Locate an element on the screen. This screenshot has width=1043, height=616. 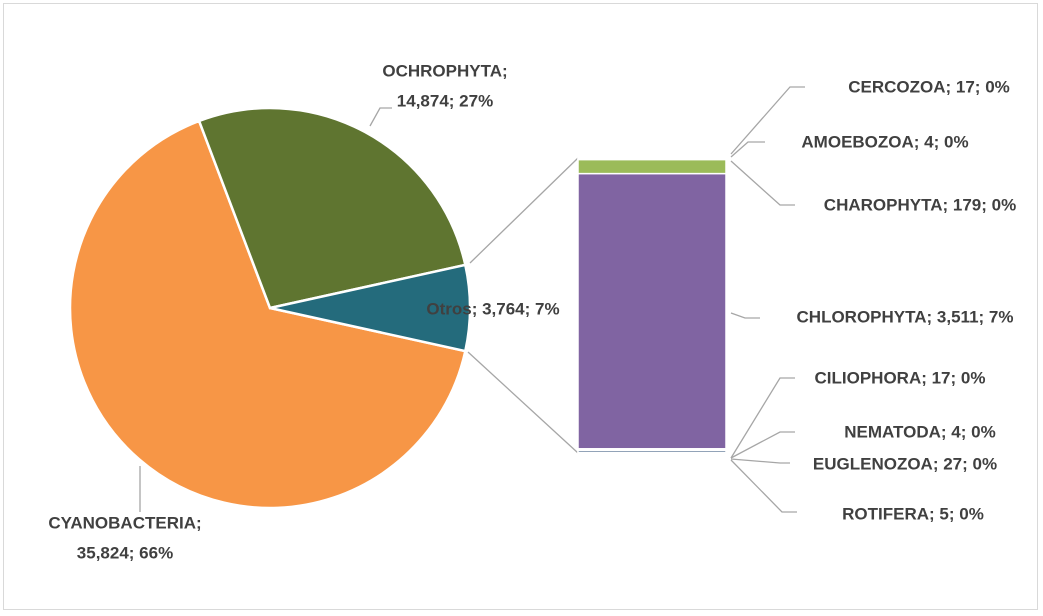
data-label: OCHROPHYTA; is located at coordinates (444, 70).